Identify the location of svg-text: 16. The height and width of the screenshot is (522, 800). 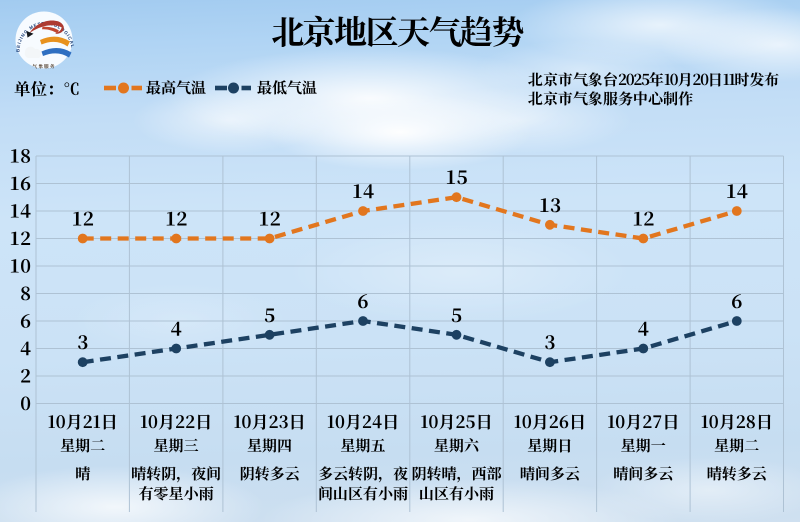
(20, 183).